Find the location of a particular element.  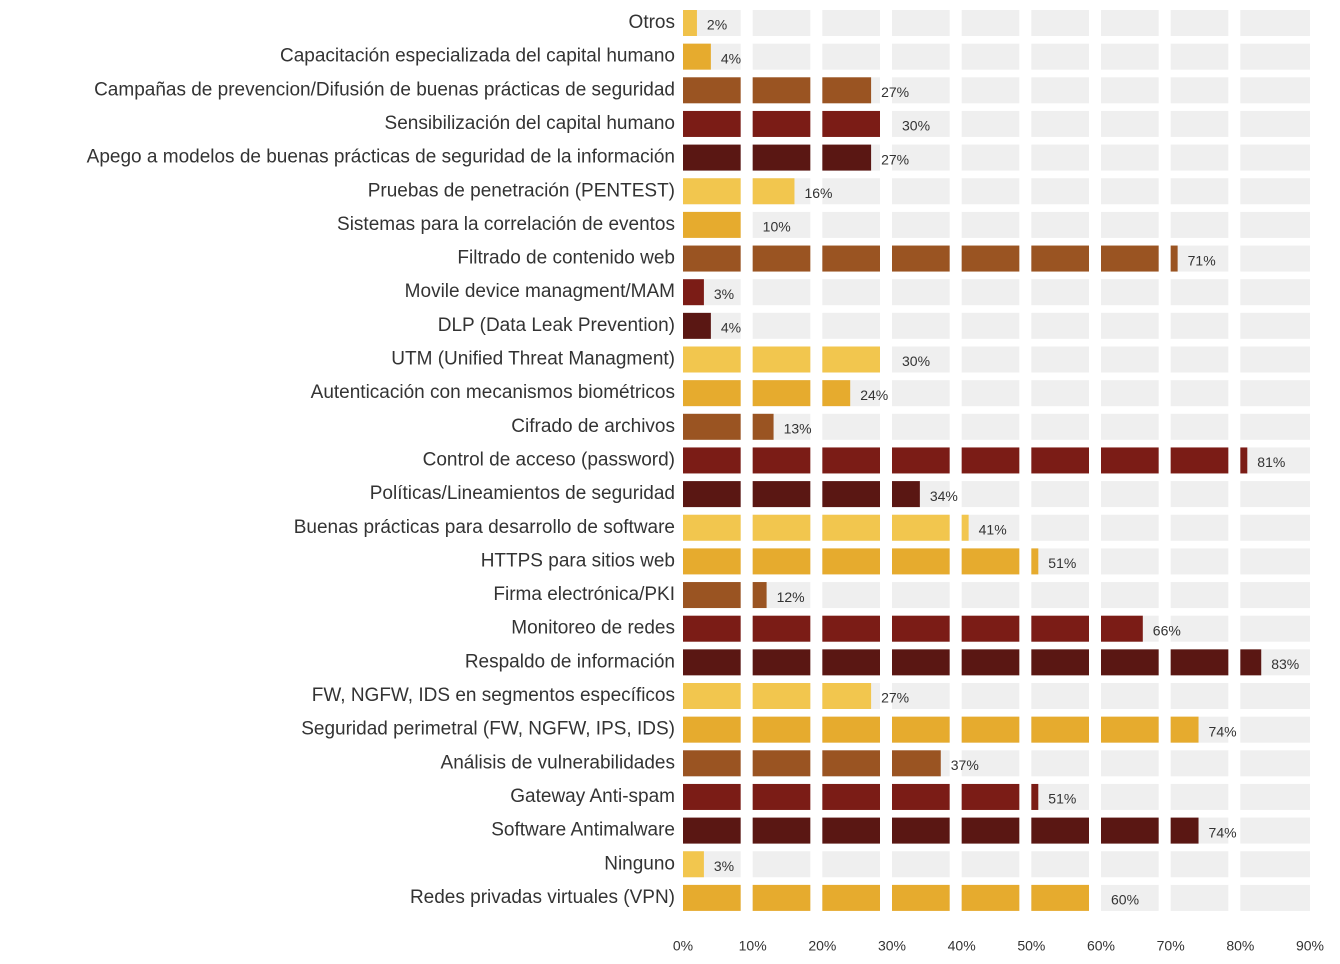

x-tick-label: 70% is located at coordinates (1171, 946).